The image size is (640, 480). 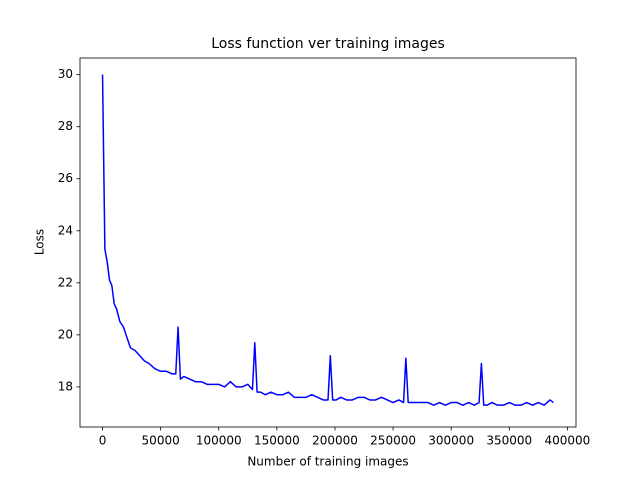 I want to click on x-tick-label: 0, so click(x=103, y=441).